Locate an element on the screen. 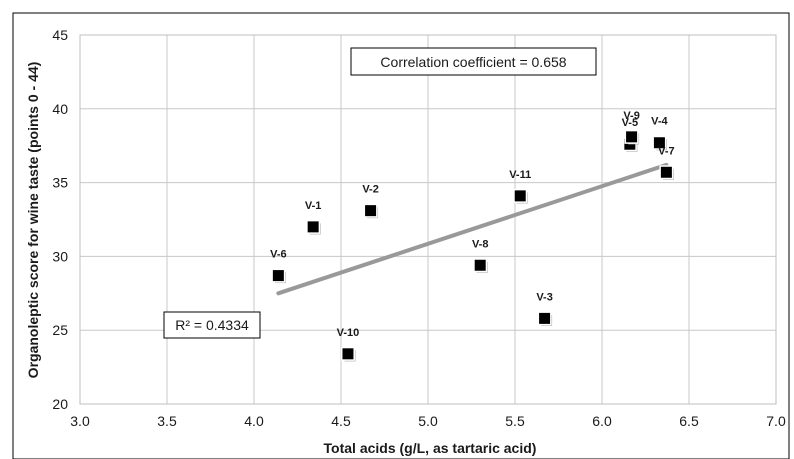 This screenshot has width=794, height=459. x-tick-label: 4.5 is located at coordinates (341, 421).